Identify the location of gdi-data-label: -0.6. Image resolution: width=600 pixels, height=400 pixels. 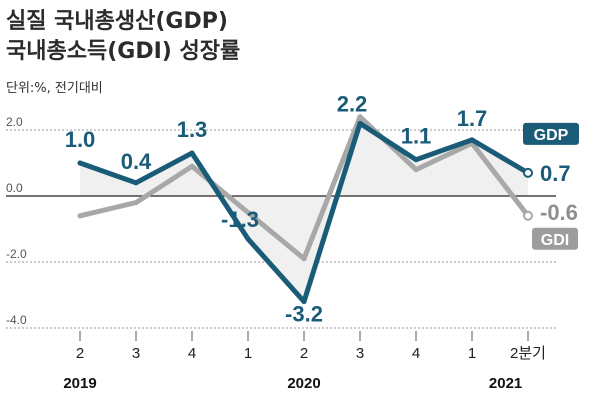
(559, 212).